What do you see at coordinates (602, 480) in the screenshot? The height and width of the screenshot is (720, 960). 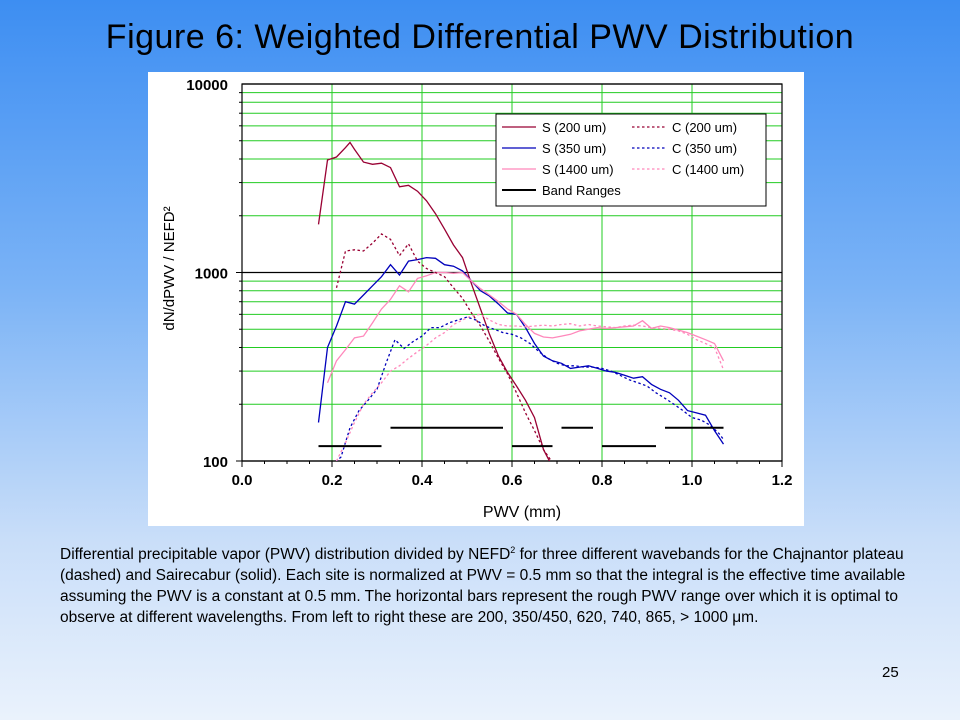 I see `x-tick-label: 0.8` at bounding box center [602, 480].